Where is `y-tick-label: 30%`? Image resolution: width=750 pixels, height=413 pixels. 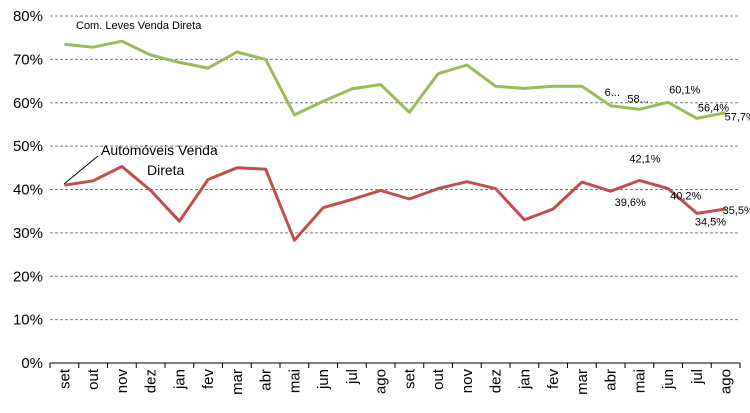
y-tick-label: 30% is located at coordinates (28, 233).